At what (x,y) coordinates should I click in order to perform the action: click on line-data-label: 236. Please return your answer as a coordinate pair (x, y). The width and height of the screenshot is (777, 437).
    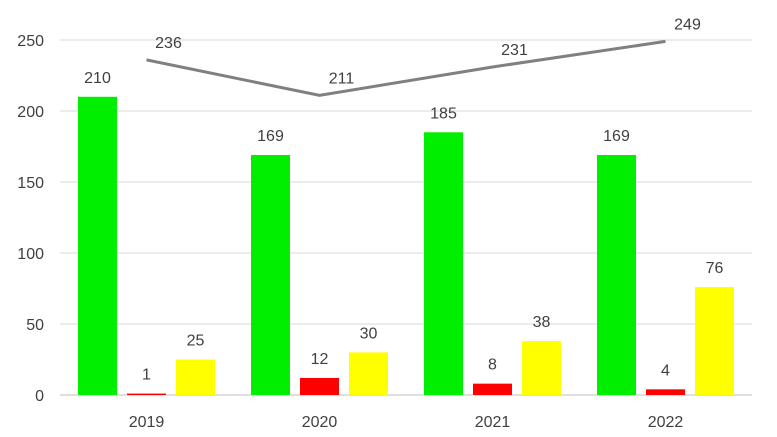
    Looking at the image, I should click on (168, 43).